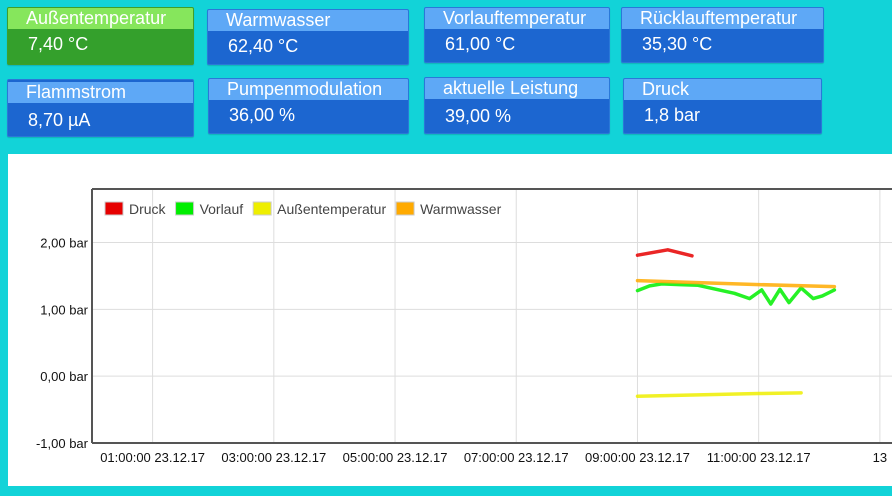  Describe the element at coordinates (100, 18) in the screenshot. I see `tile-label: Außentemperatur` at that location.